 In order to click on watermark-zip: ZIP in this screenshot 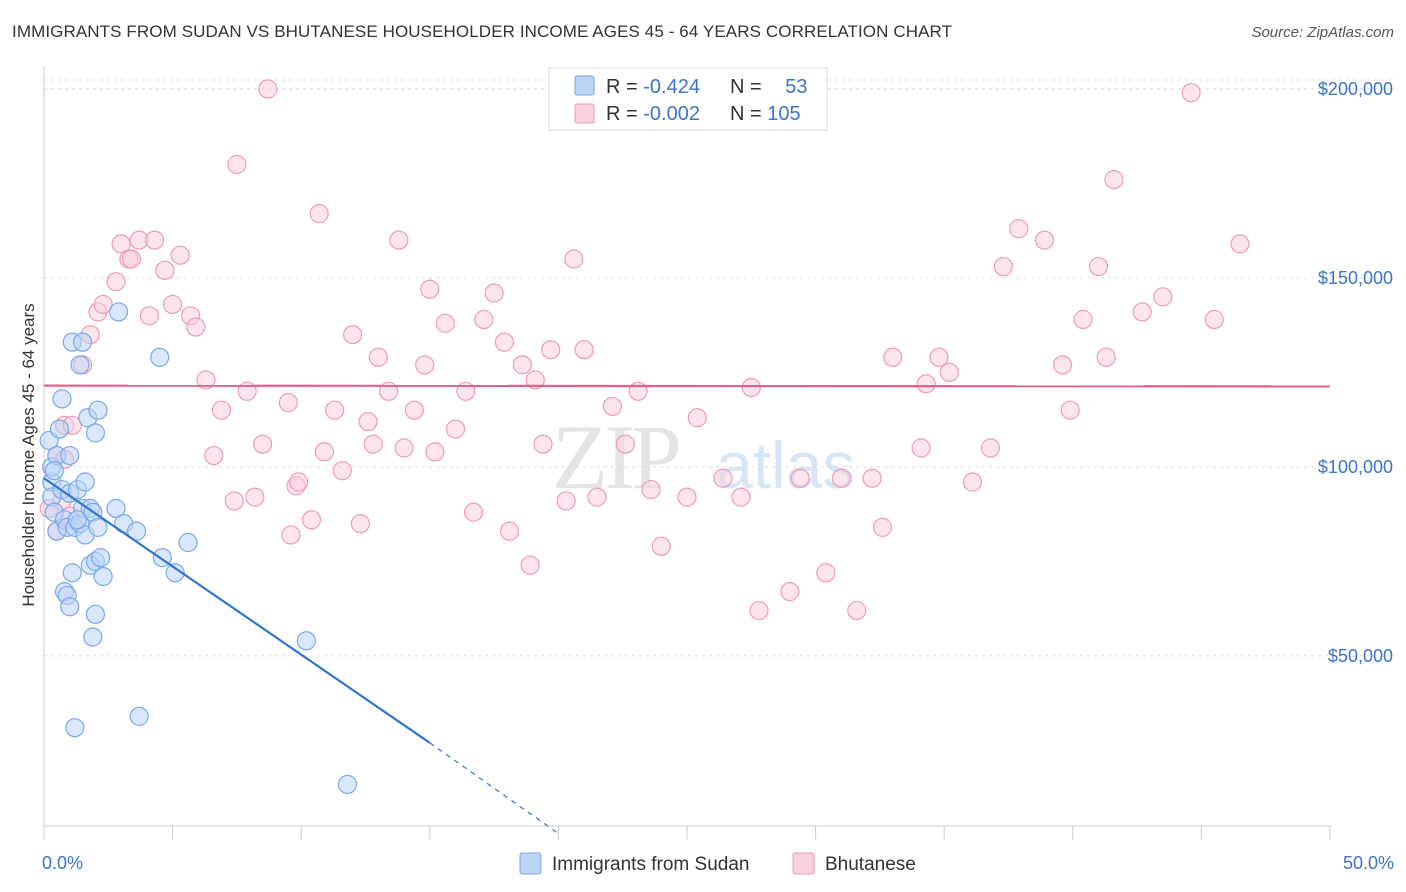, I will do `click(615, 457)`.